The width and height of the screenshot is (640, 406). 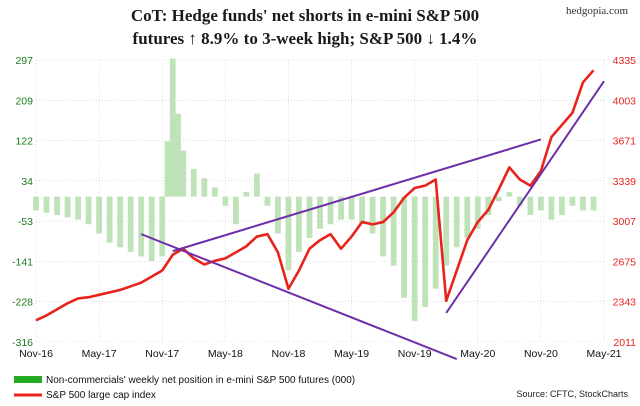 What do you see at coordinates (597, 11) in the screenshot?
I see `brand-label: hedgopia.com` at bounding box center [597, 11].